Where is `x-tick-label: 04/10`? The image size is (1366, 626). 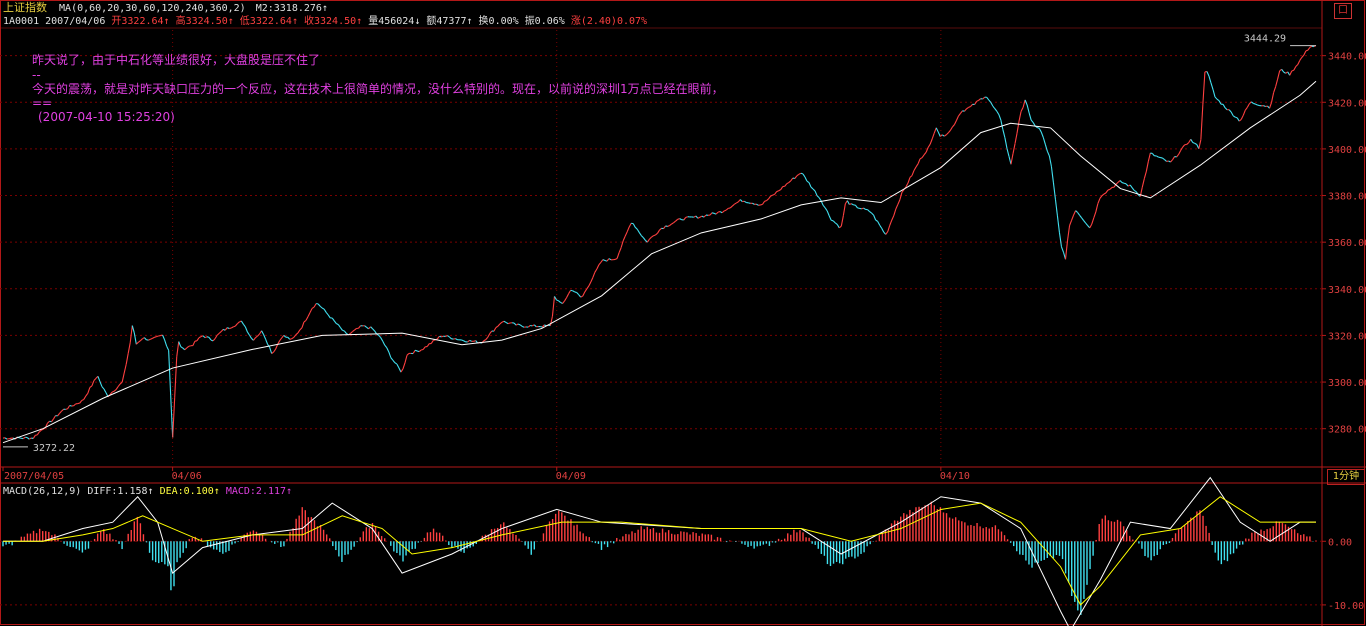 x-tick-label: 04/10 is located at coordinates (955, 476).